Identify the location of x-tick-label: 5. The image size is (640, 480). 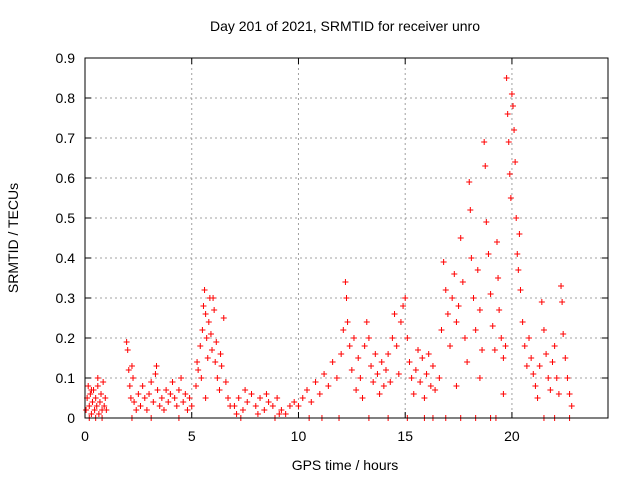
(192, 436).